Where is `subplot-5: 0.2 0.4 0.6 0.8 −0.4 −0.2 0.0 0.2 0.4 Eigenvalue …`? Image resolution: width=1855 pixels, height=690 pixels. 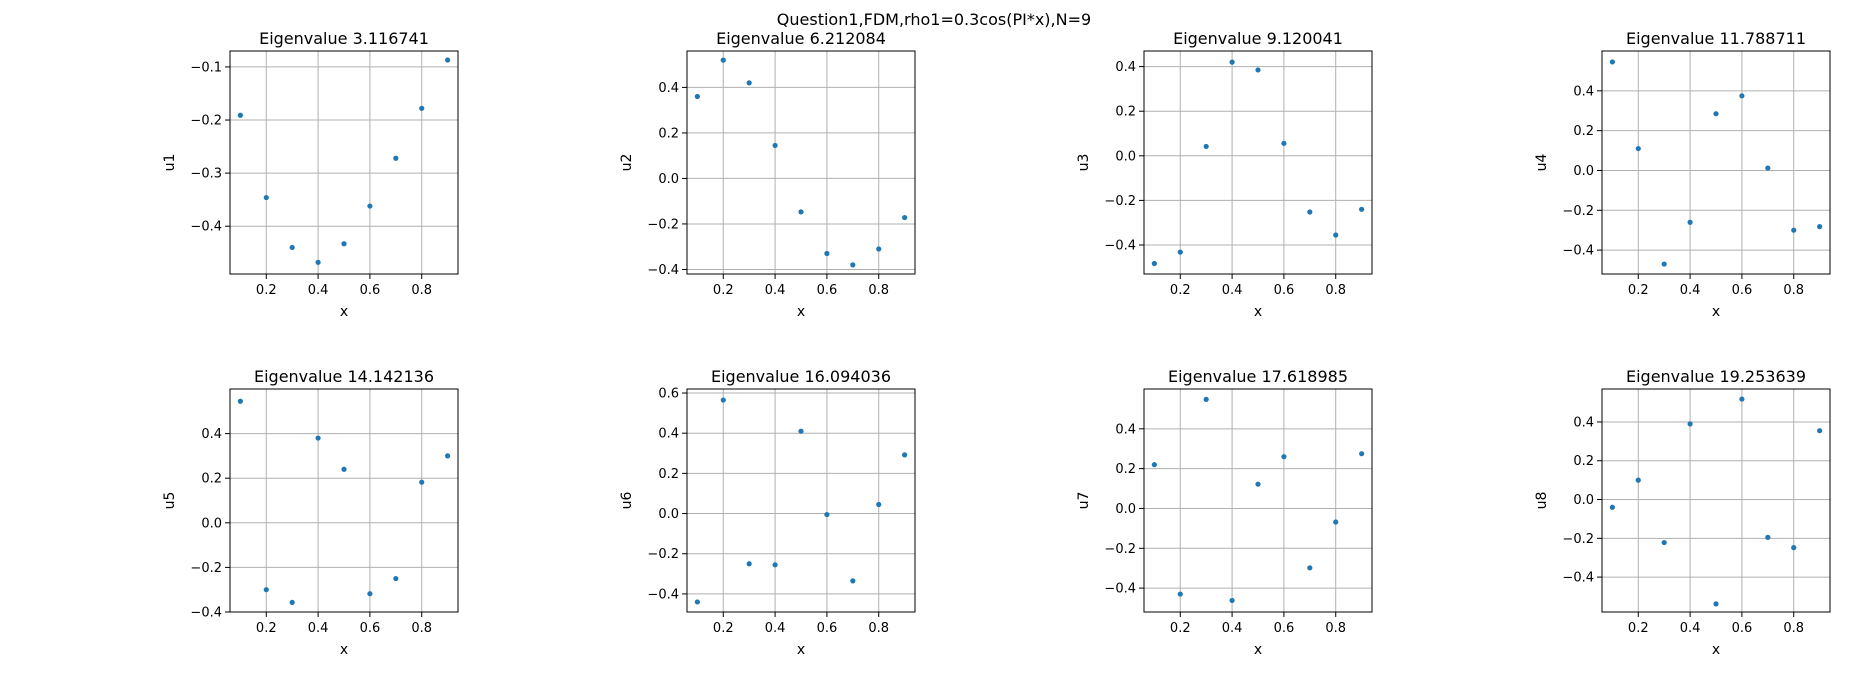
subplot-5: 0.2 0.4 0.6 0.8 −0.4 −0.2 0.0 0.2 0.4 Eigenvalue … is located at coordinates (310, 512).